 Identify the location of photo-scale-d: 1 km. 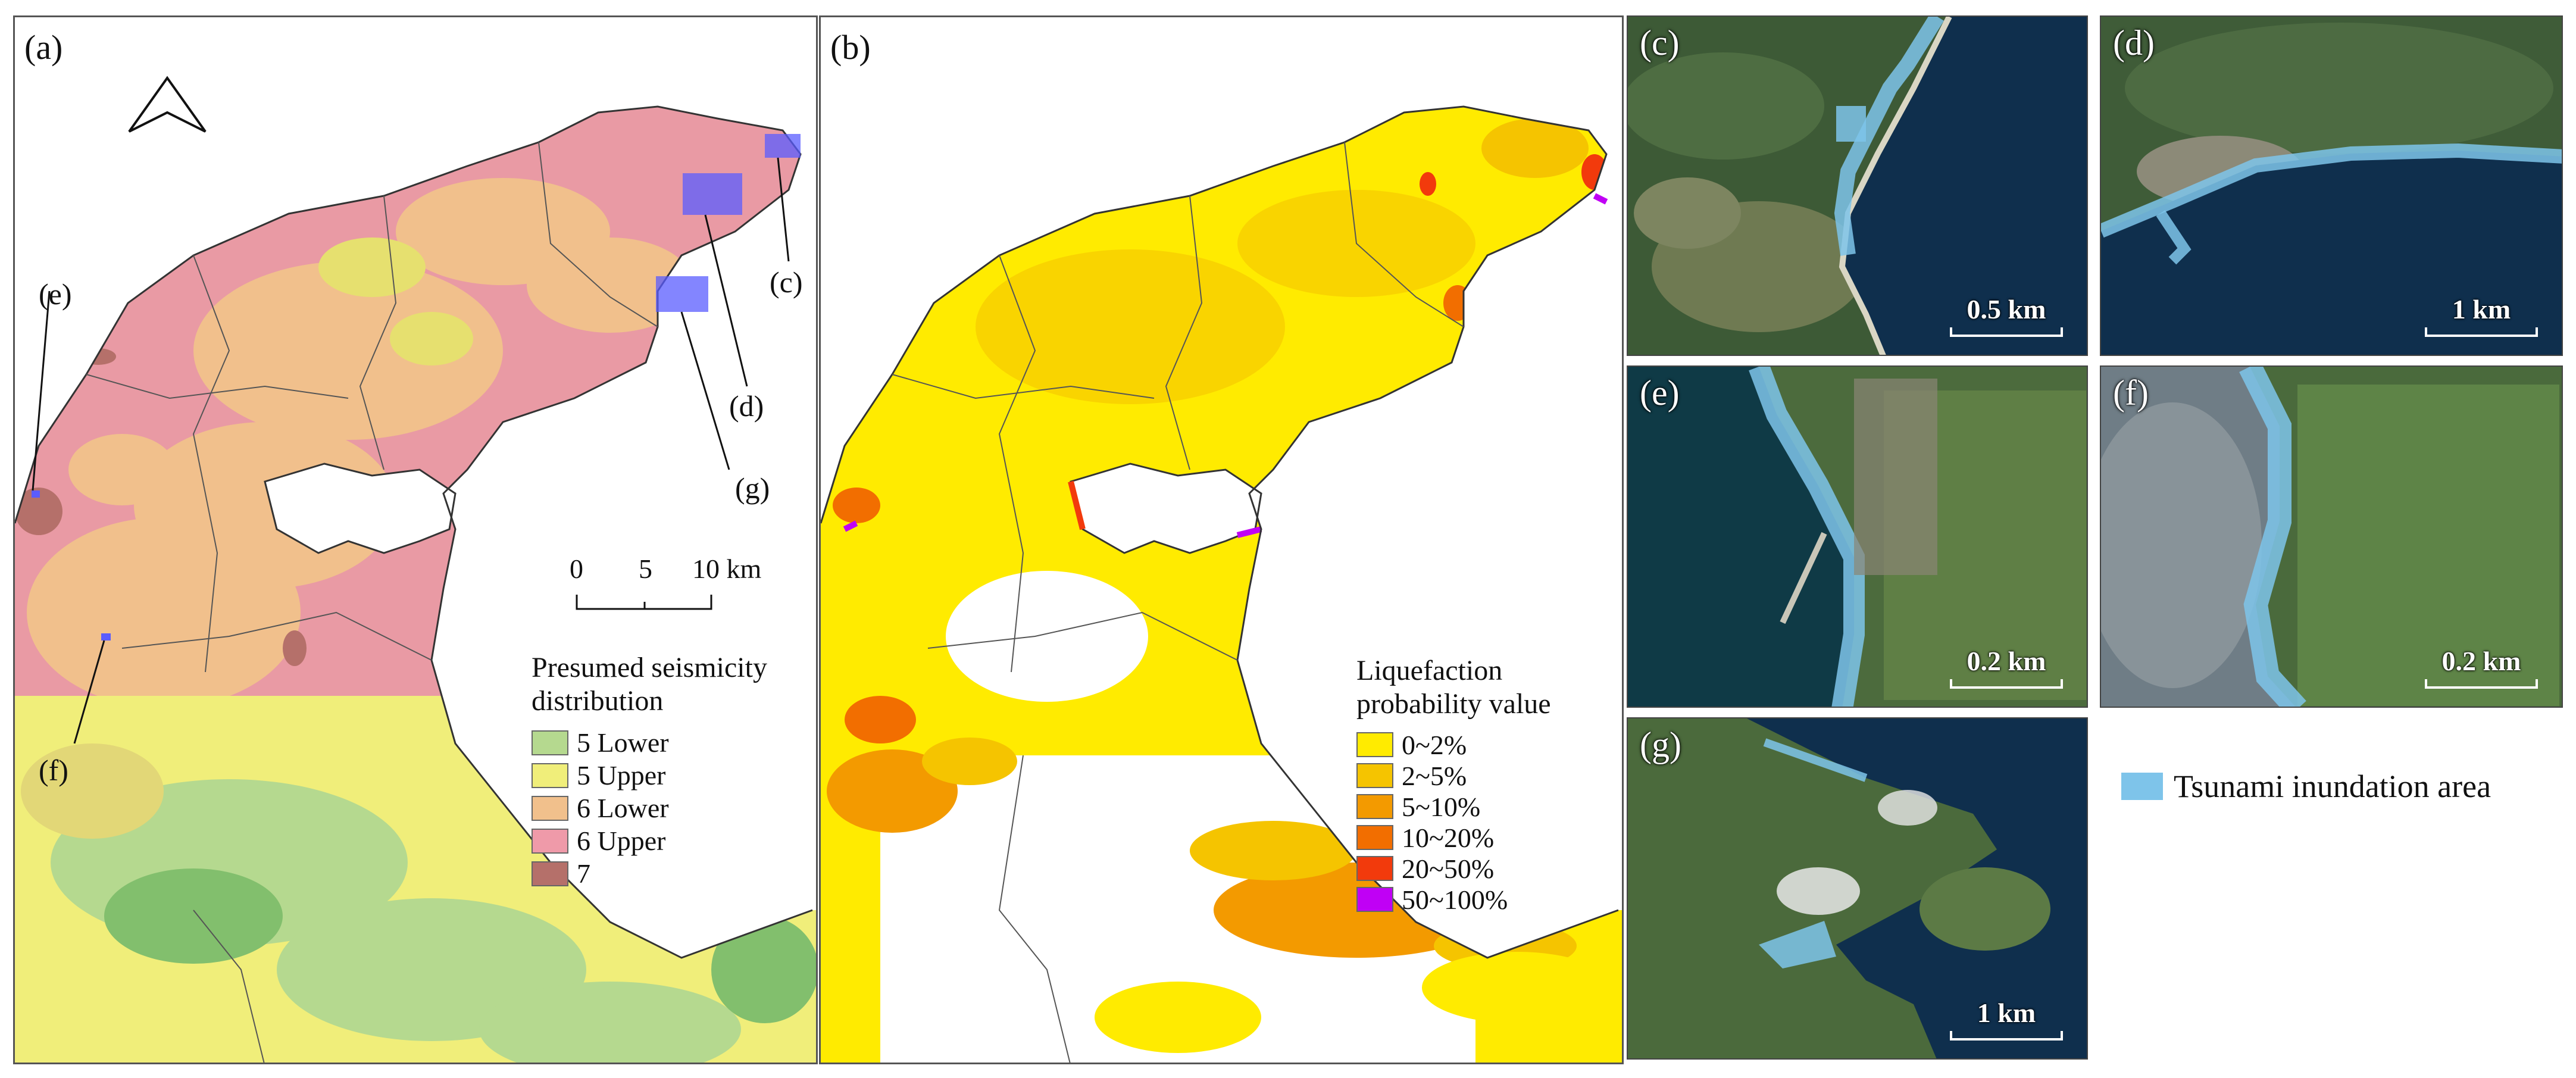
(2481, 315).